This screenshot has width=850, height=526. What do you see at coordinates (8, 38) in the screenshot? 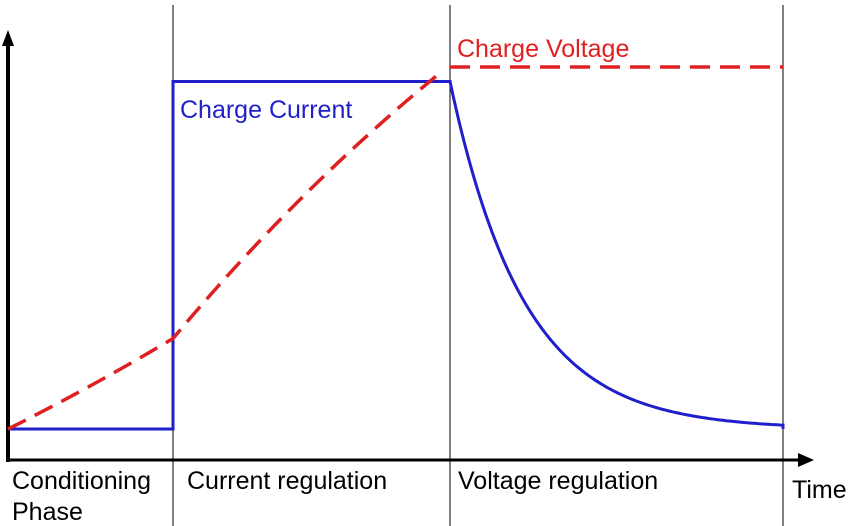
I see `y-axis-arrowhead` at bounding box center [8, 38].